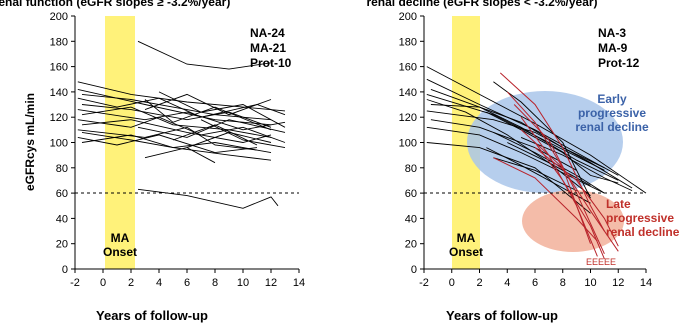  I want to click on panel-1-onset-label-line1: MA, so click(120, 238).